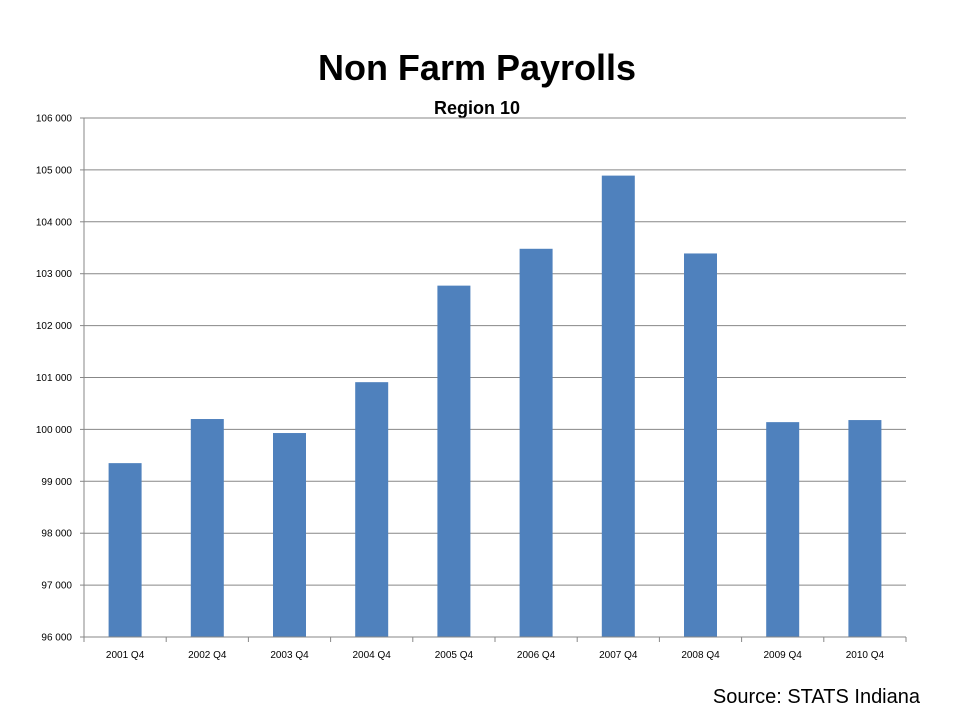 This screenshot has height=720, width=960. Describe the element at coordinates (56, 638) in the screenshot. I see `y-tick-label: 96 000` at that location.